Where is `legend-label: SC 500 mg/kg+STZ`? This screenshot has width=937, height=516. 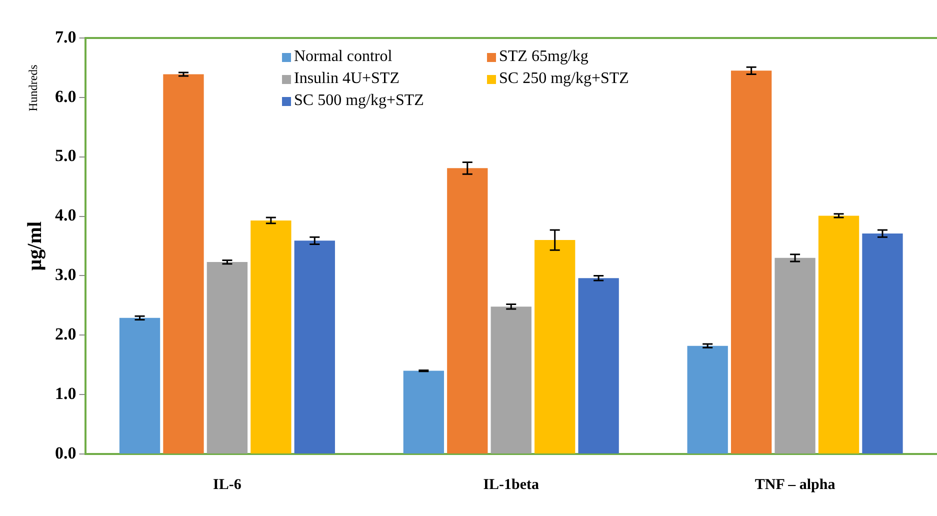
legend-label: SC 500 mg/kg+STZ is located at coordinates (359, 101).